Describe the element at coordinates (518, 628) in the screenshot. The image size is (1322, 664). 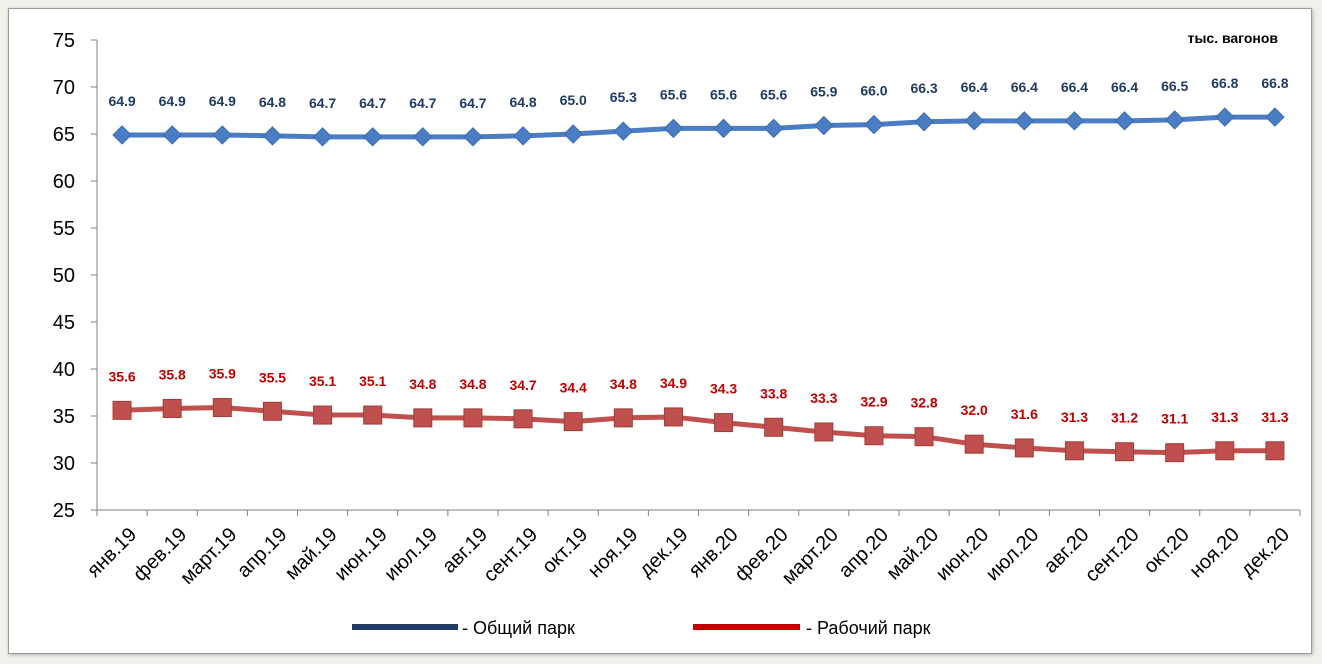
I see `legend-label: - Общий парк` at that location.